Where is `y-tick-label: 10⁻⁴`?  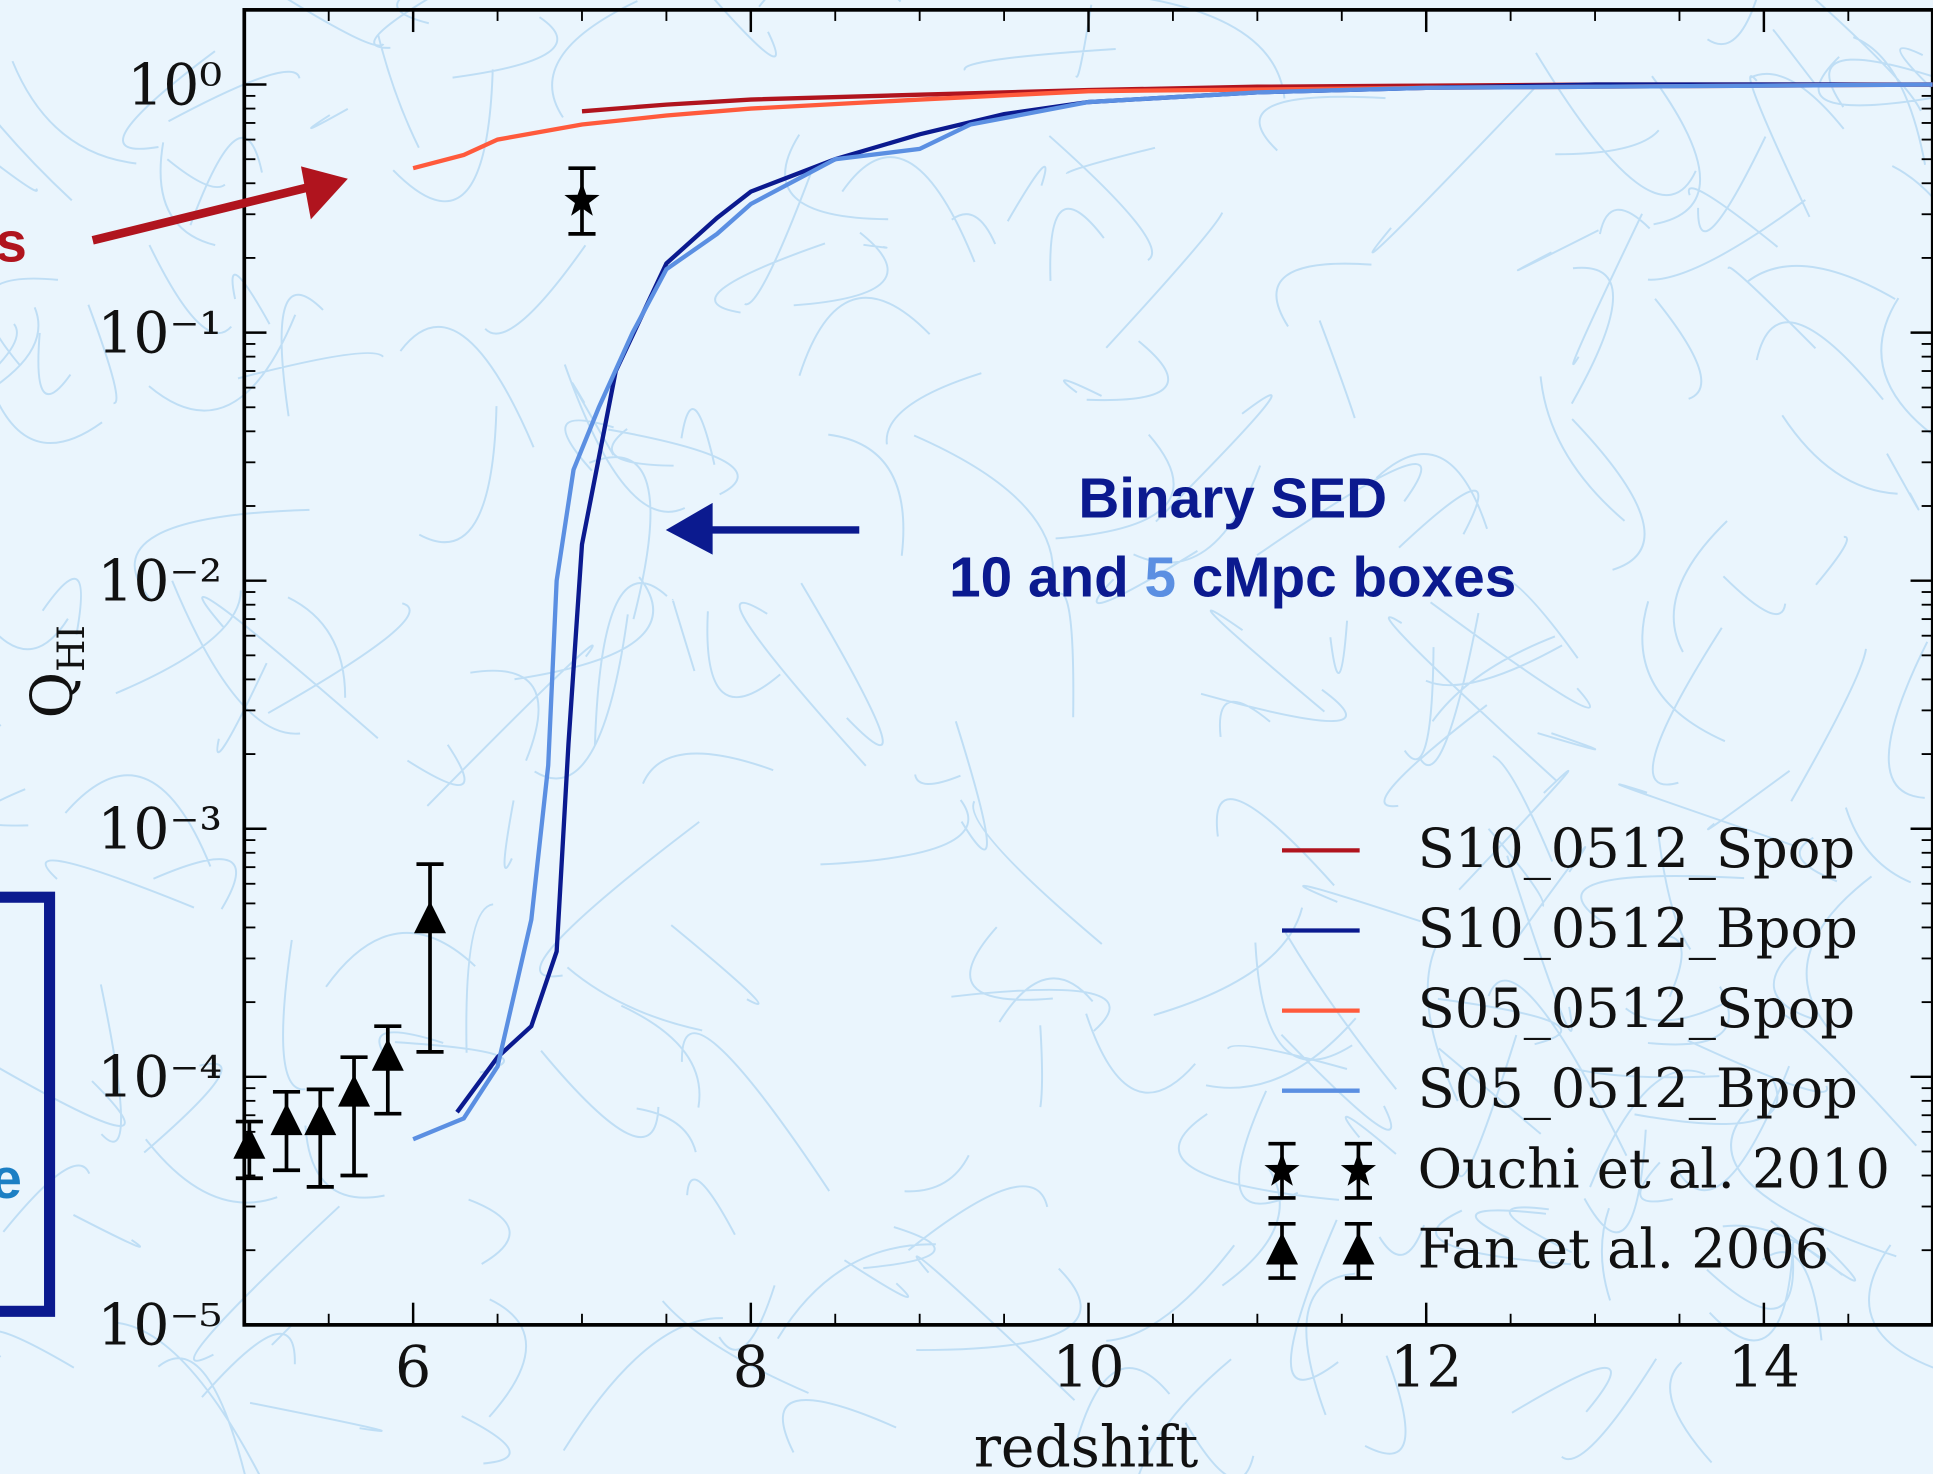 y-tick-label: 10⁻⁴ is located at coordinates (159, 1078).